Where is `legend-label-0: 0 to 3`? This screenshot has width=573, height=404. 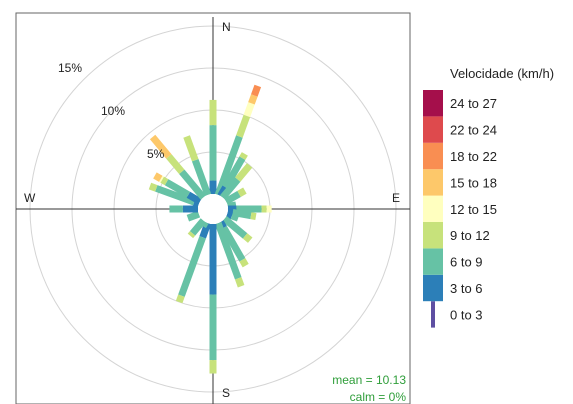
legend-label-0: 0 to 3 is located at coordinates (466, 314).